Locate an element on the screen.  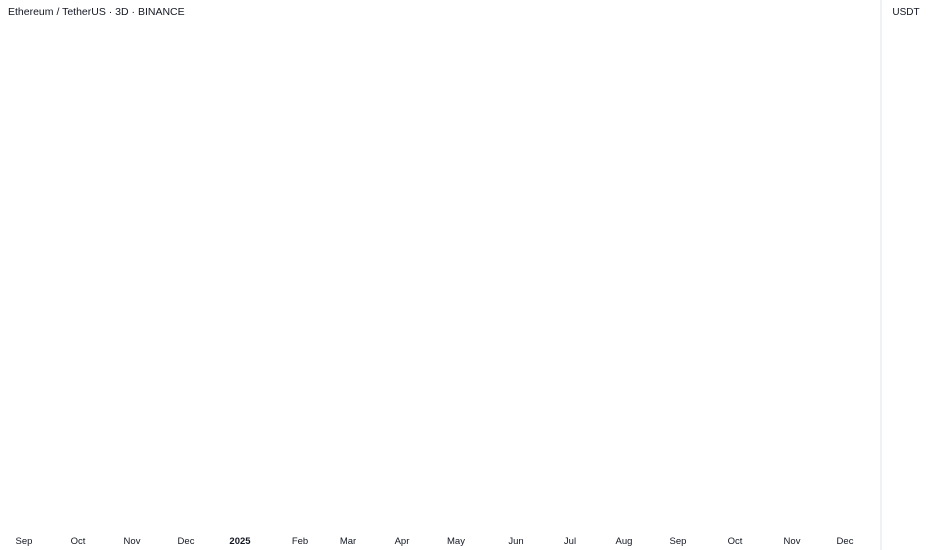
time-tick-label: May is located at coordinates (456, 541).